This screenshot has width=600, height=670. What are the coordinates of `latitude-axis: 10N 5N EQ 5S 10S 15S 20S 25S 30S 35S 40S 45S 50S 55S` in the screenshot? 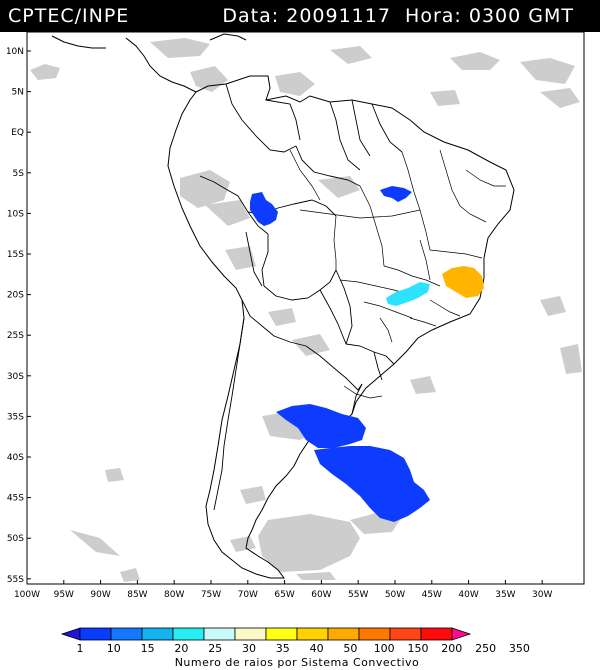 It's located at (18, 316).